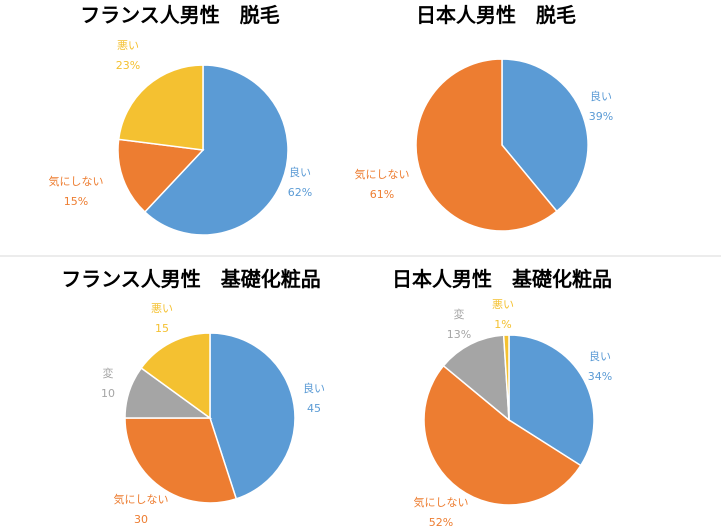  Describe the element at coordinates (502, 279) in the screenshot. I see `chart-title: 日本人男性 基礎化粧品` at that location.